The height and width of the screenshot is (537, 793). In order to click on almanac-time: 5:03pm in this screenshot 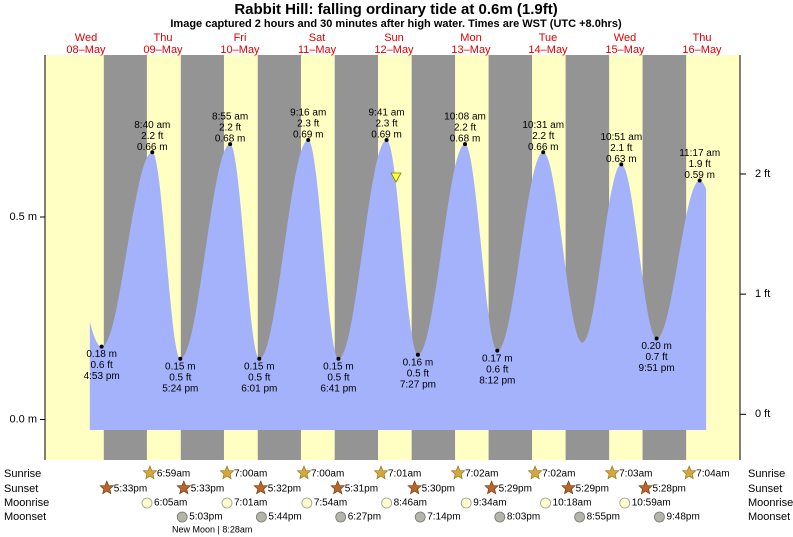, I will do `click(205, 517)`.